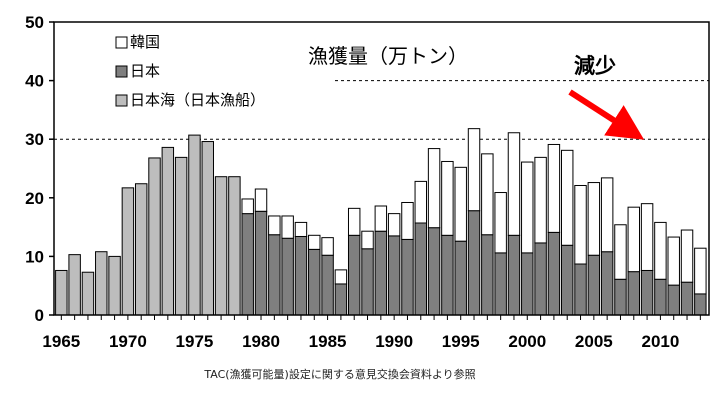 This screenshot has width=721, height=400. Describe the element at coordinates (145, 71) in the screenshot. I see `legend-label: 日本` at that location.